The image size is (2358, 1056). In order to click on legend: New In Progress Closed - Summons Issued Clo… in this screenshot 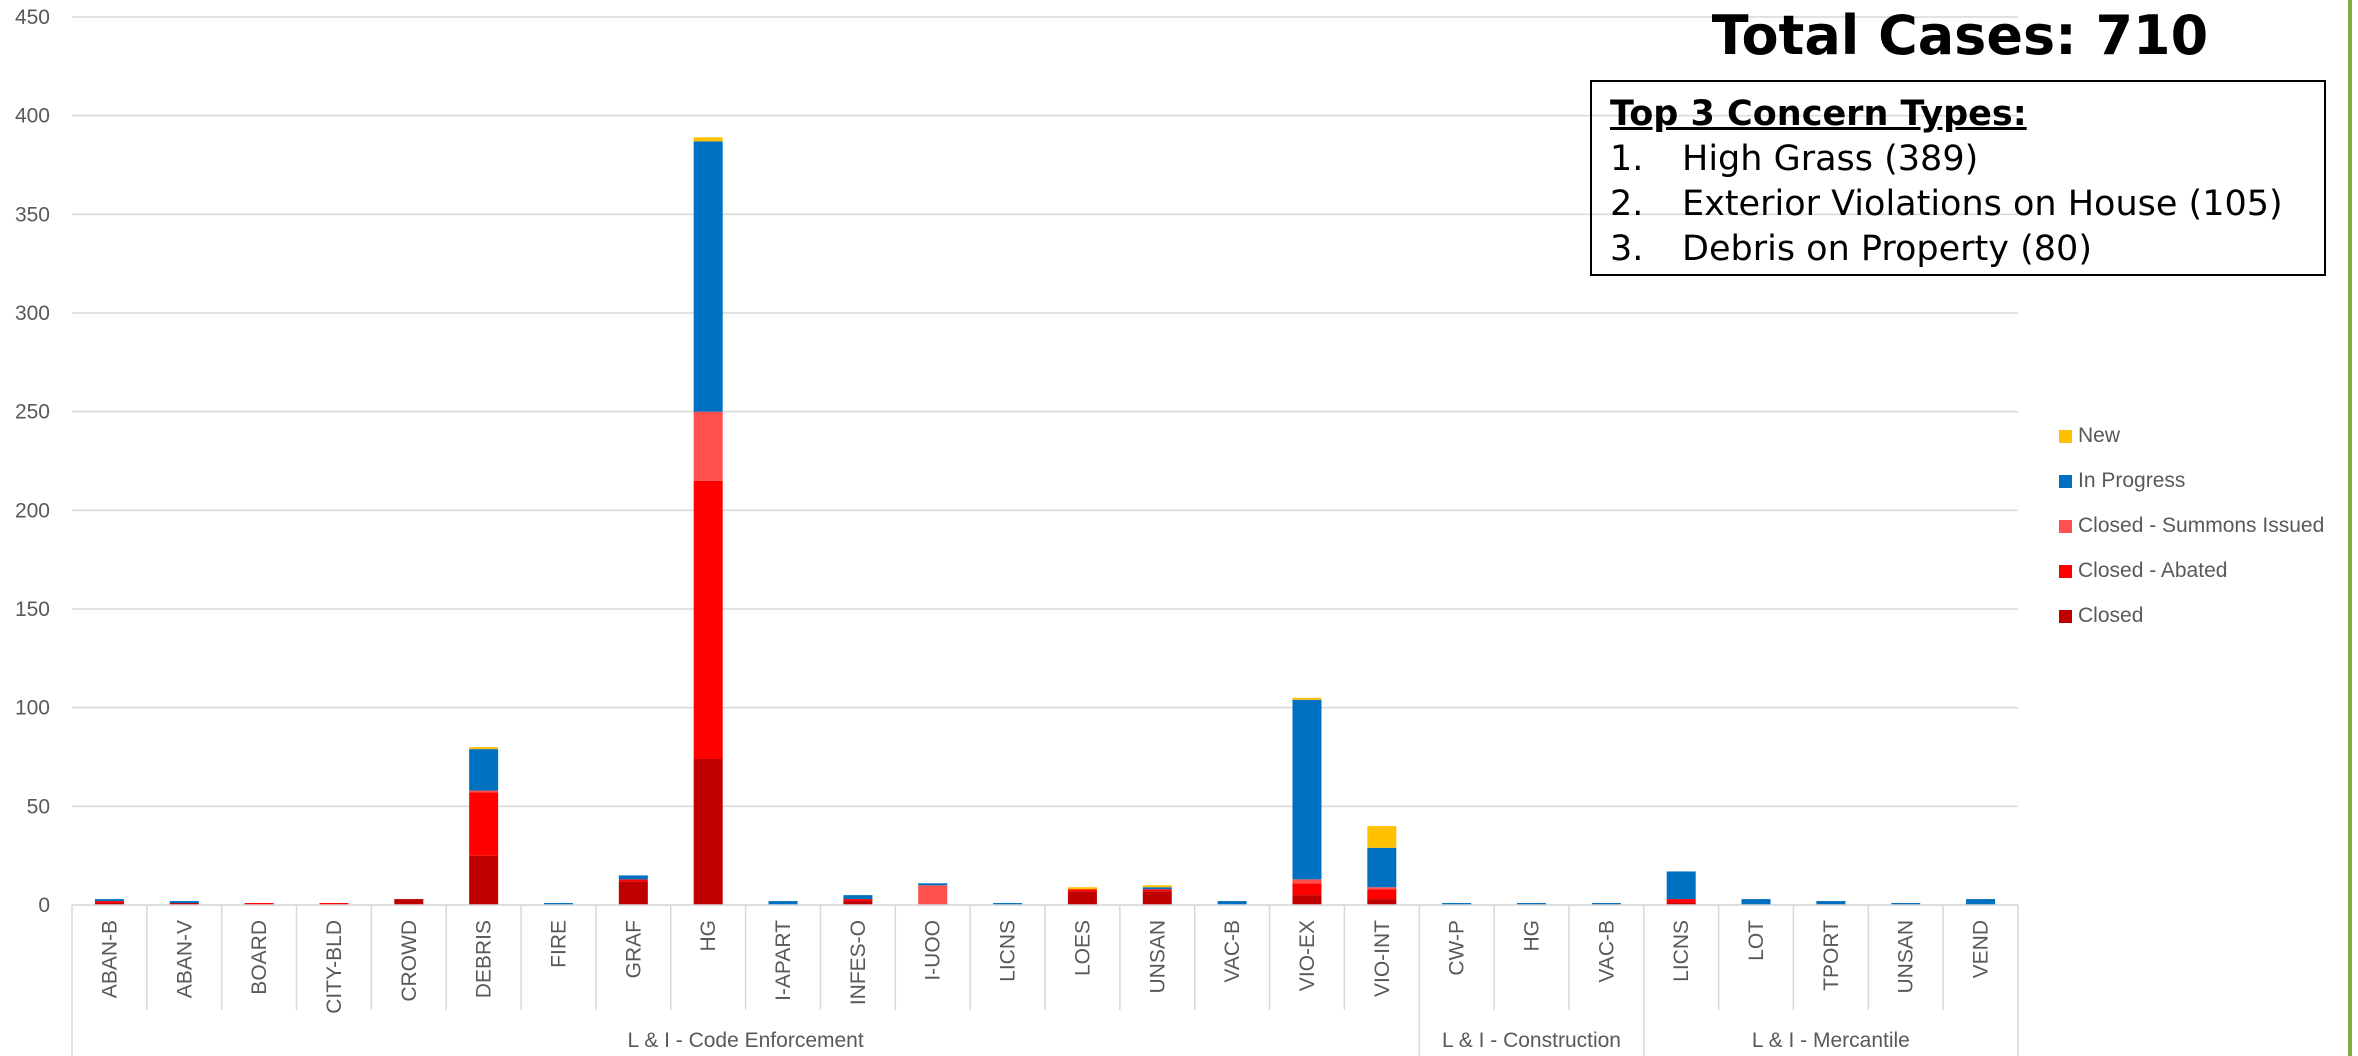, I will do `click(2191, 525)`.